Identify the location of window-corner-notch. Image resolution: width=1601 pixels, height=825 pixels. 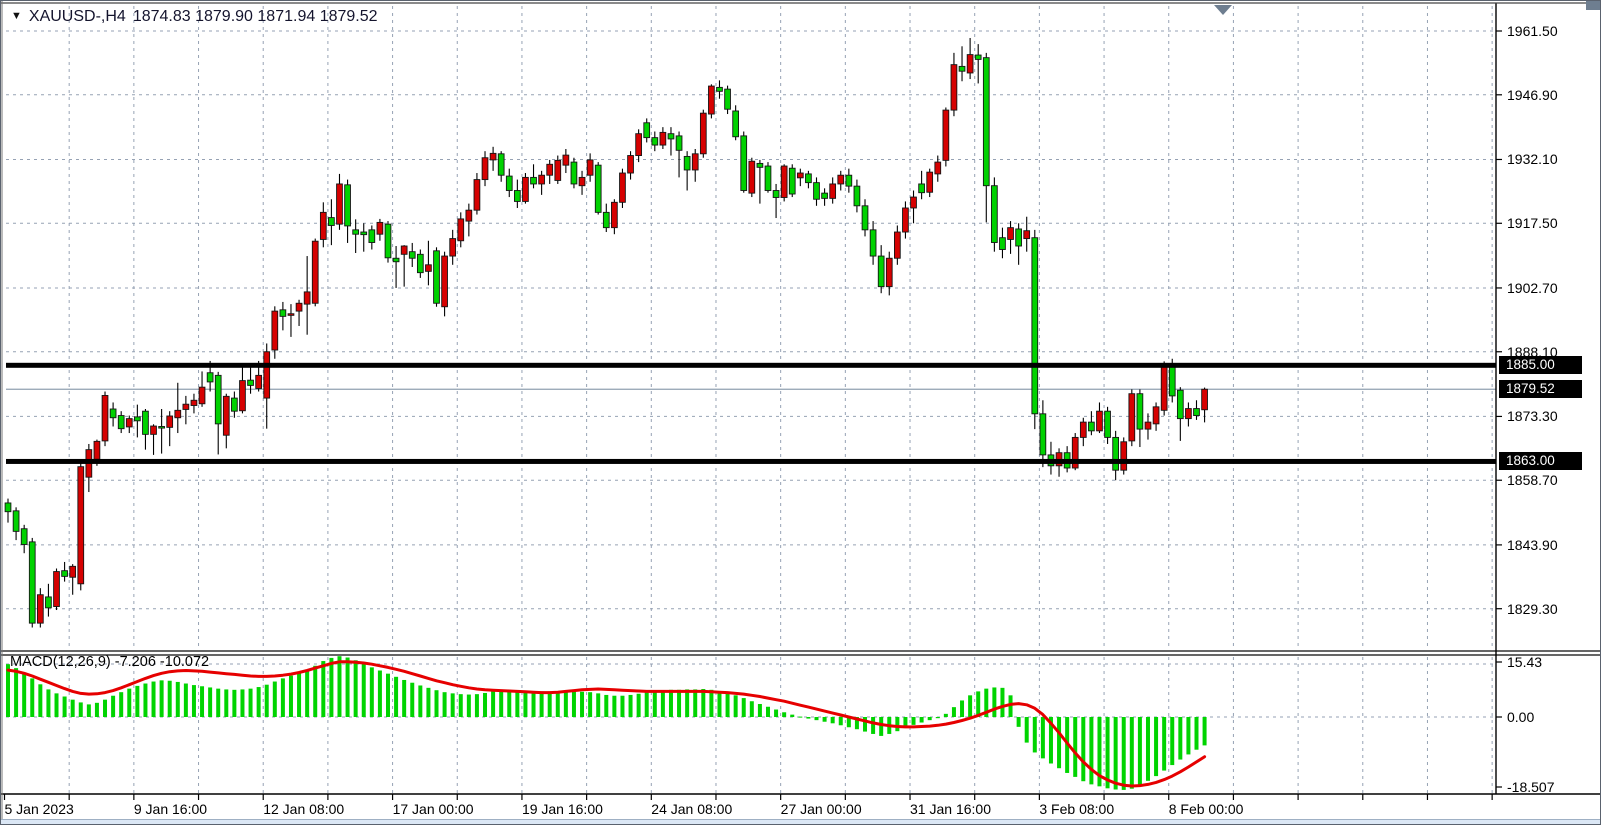
(1593, 5).